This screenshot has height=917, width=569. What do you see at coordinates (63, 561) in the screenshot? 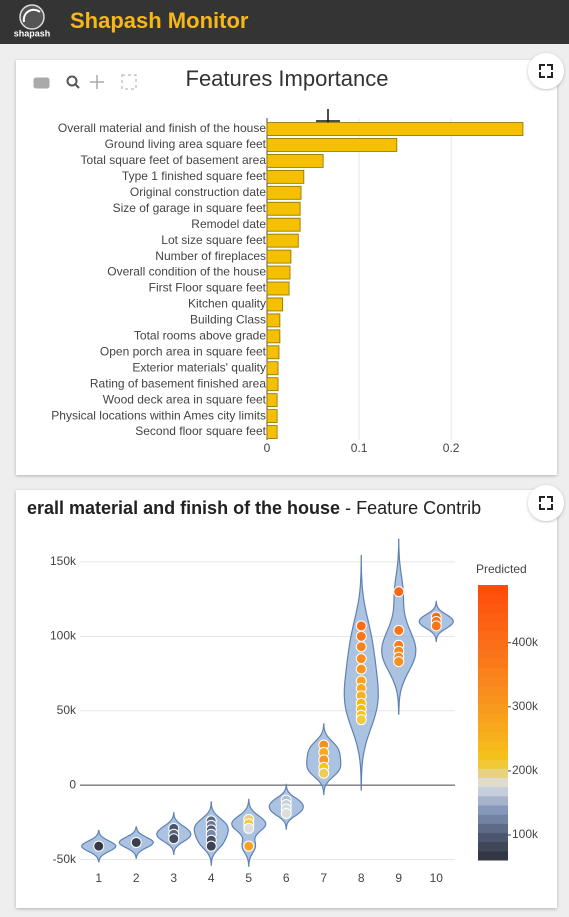
I see `y-tick-label: 150k` at bounding box center [63, 561].